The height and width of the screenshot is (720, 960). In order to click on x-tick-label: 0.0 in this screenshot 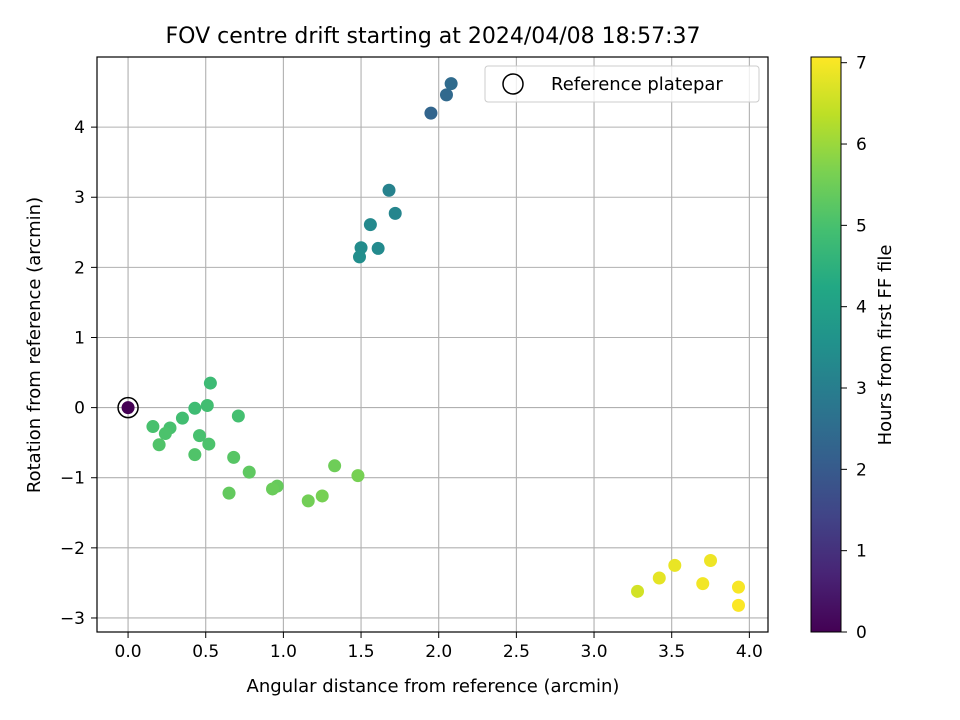, I will do `click(128, 652)`.